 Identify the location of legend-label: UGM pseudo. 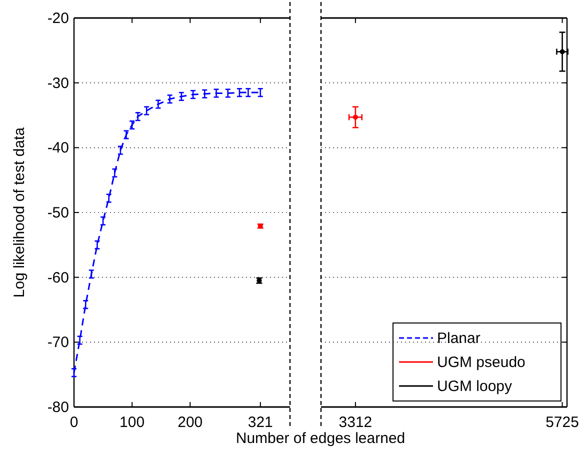
(481, 362).